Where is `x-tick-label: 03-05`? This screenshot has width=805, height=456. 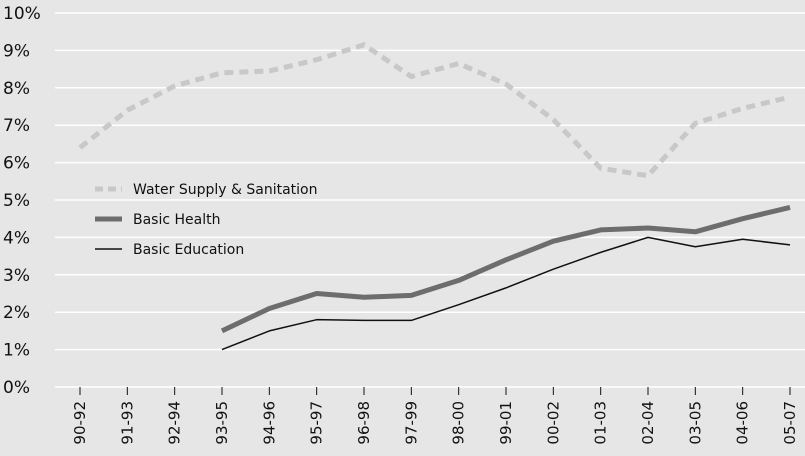 x-tick-label: 03-05 is located at coordinates (695, 423).